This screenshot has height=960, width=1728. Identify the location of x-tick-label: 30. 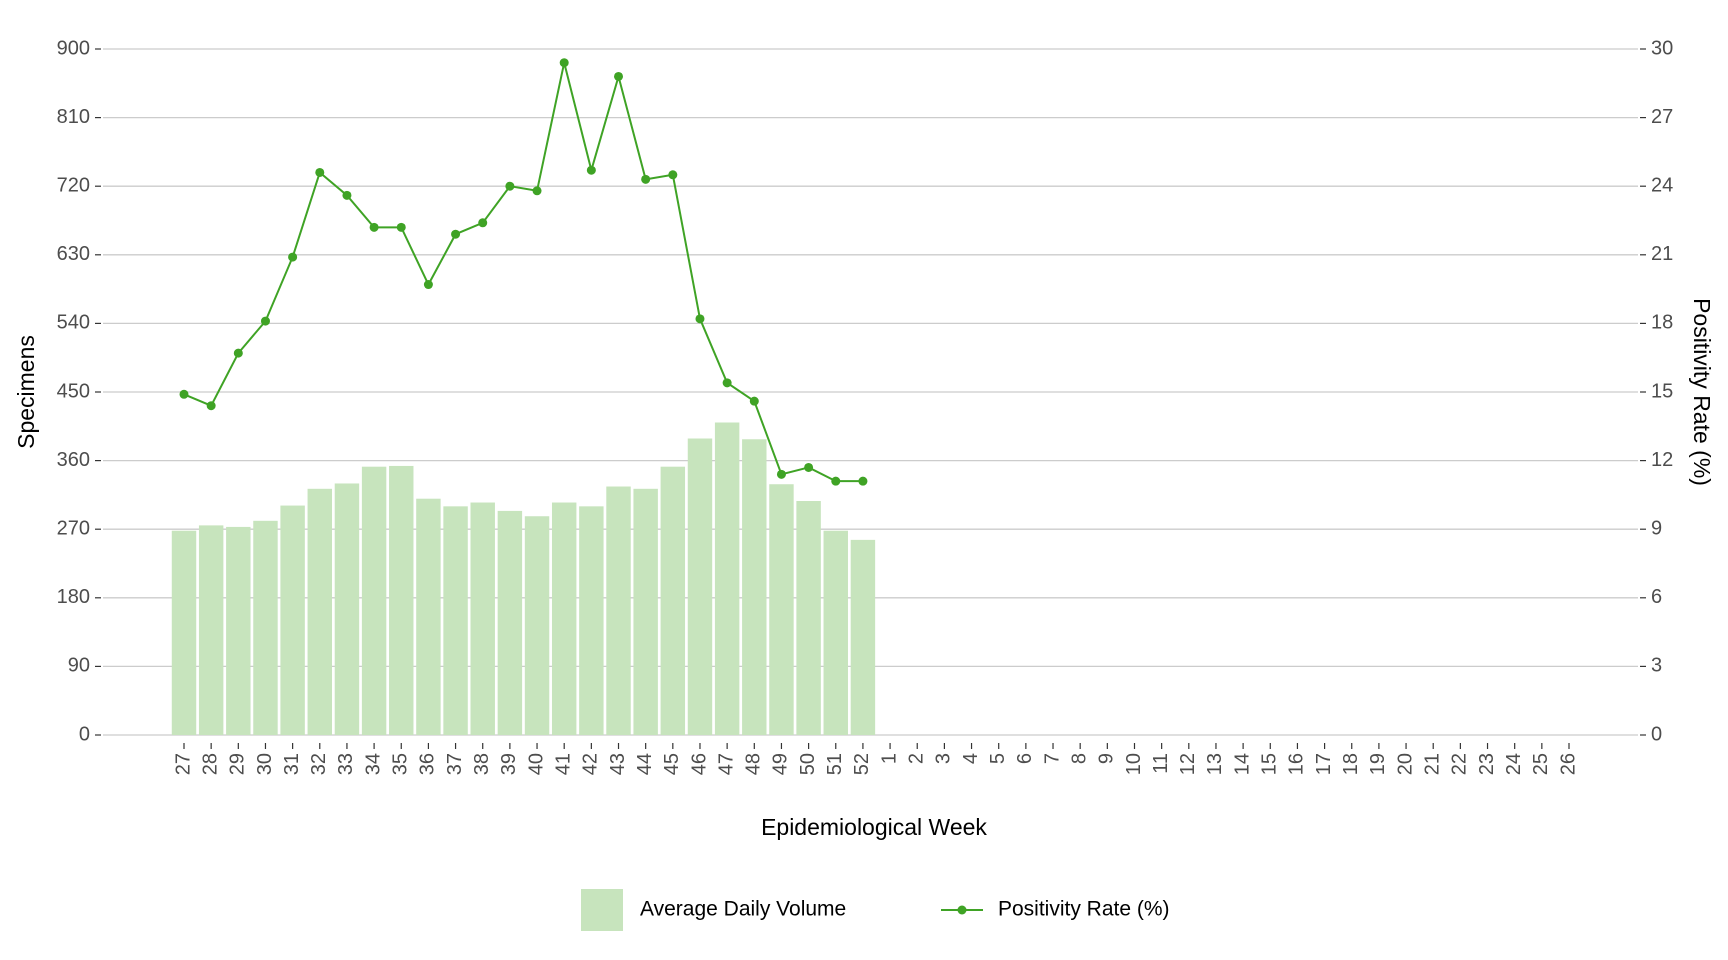
(265, 764).